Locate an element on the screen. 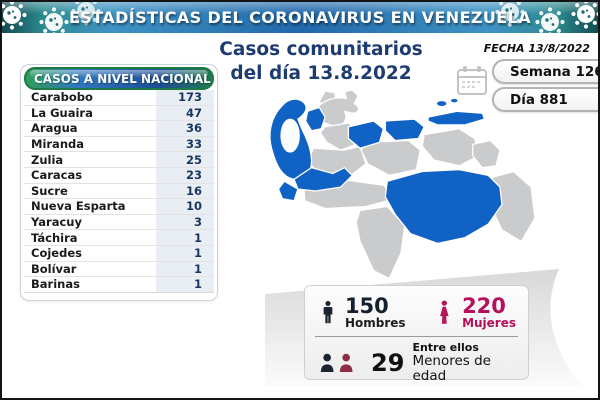  state-name: Cojedes is located at coordinates (56, 253).